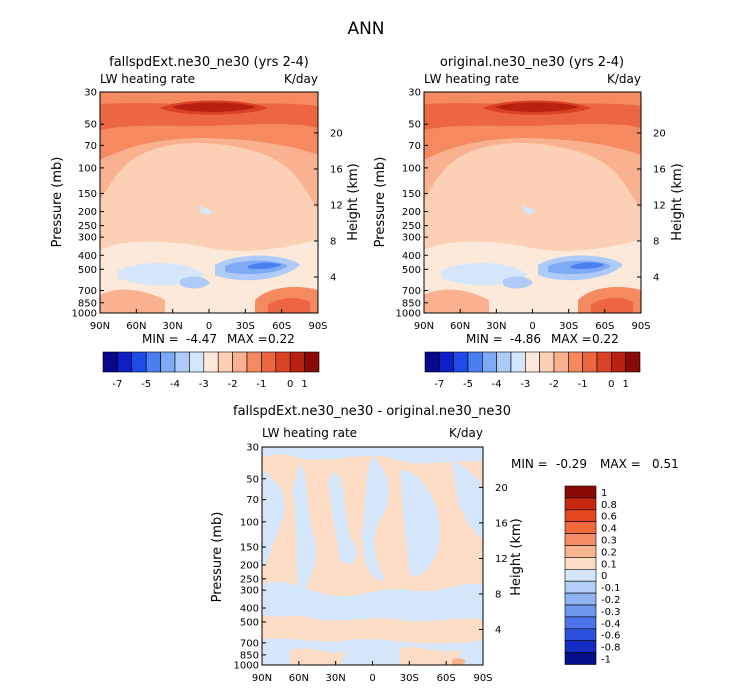 The image size is (732, 690). I want to click on colorbar-label: -0.3, so click(611, 612).